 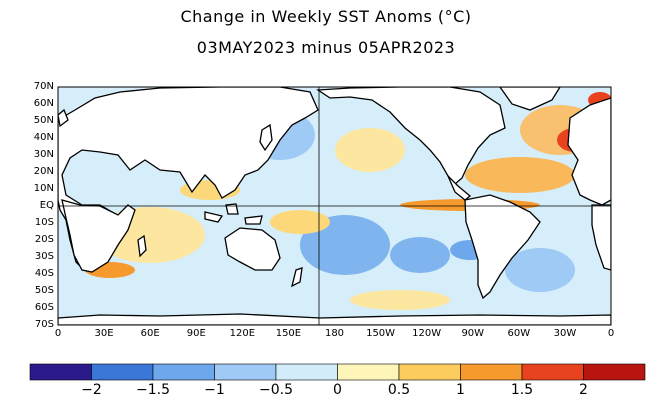 What do you see at coordinates (91, 390) in the screenshot?
I see `colorbar-tick-label: −2` at bounding box center [91, 390].